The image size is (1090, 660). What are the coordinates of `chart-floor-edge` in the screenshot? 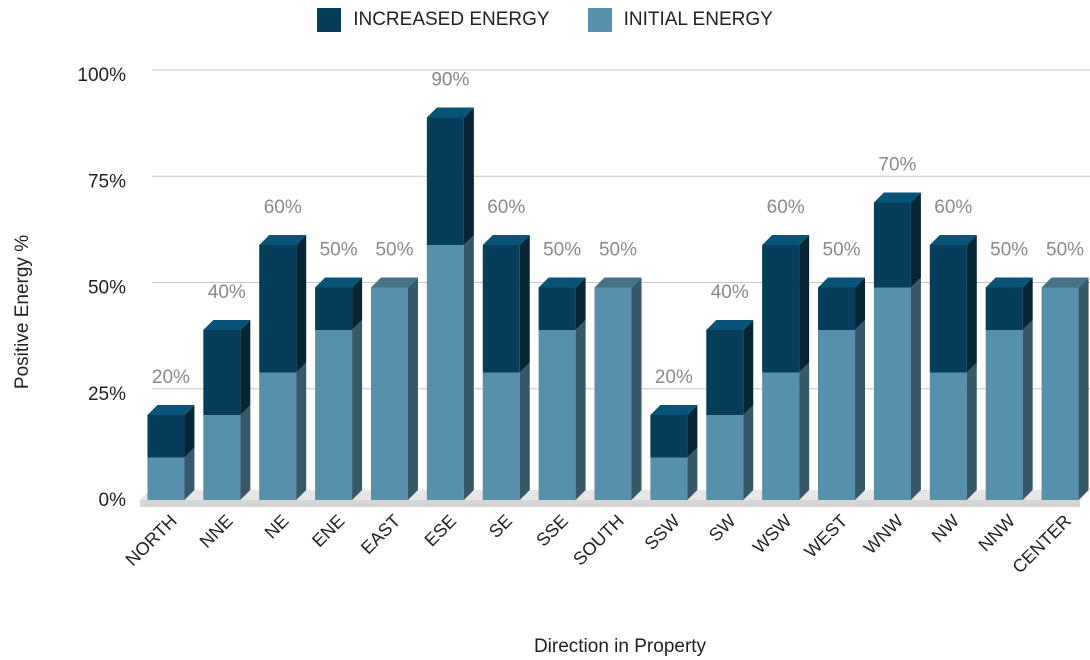 It's located at (610, 503).